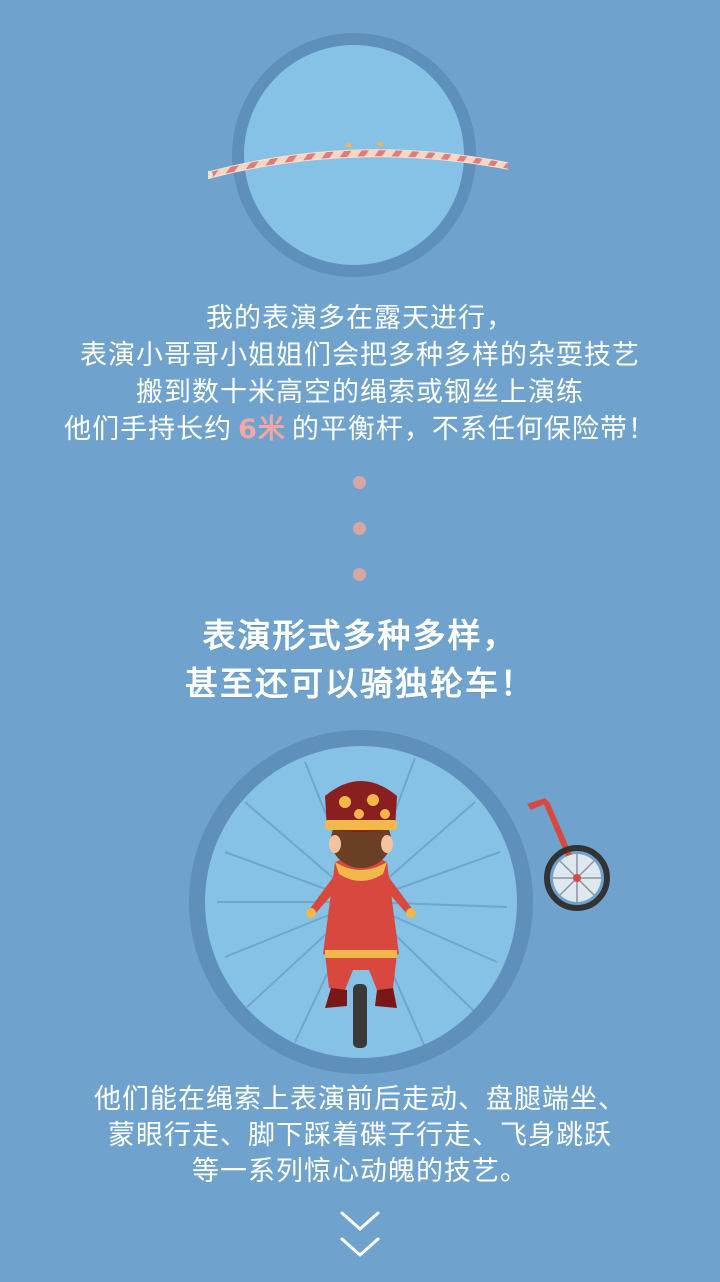  I want to click on intro-line-1: 我的表演多在露天进行，, so click(360, 318).